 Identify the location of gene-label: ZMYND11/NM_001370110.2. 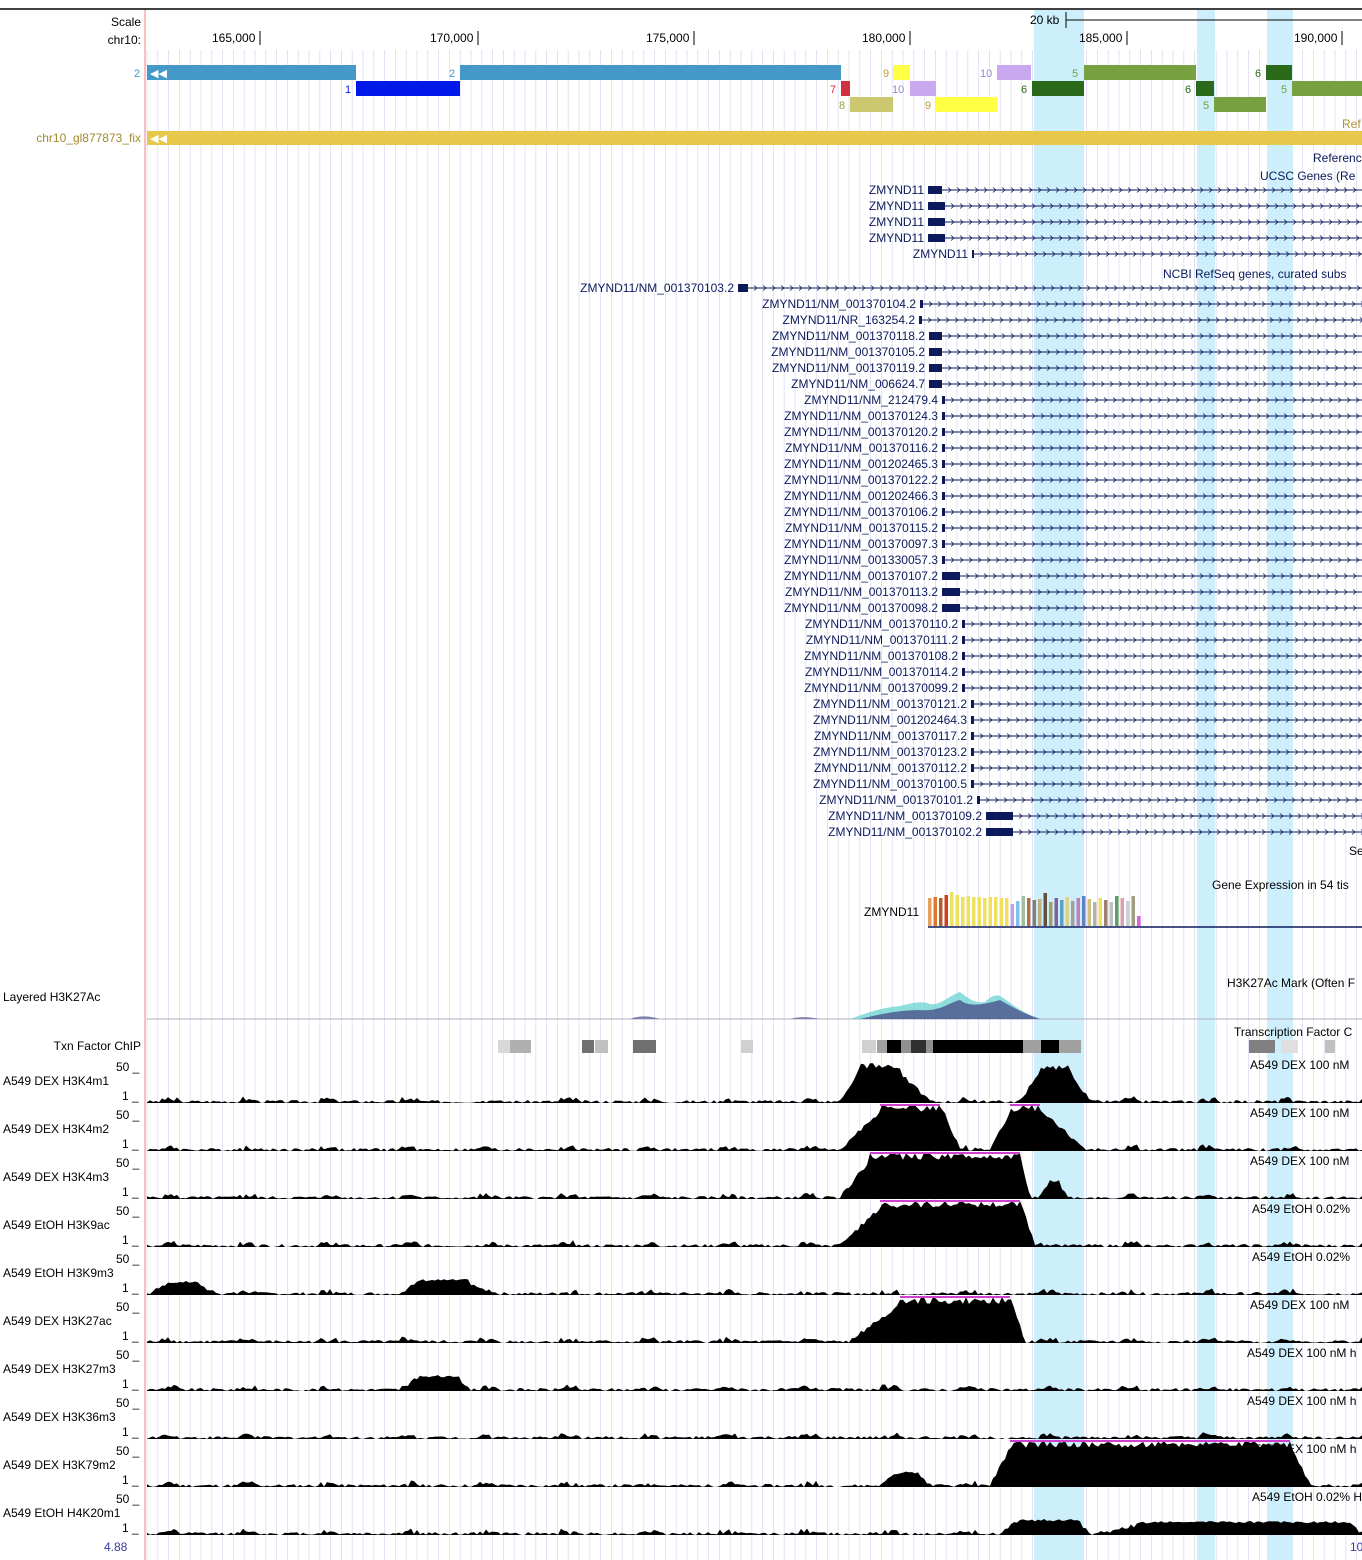
(881, 624).